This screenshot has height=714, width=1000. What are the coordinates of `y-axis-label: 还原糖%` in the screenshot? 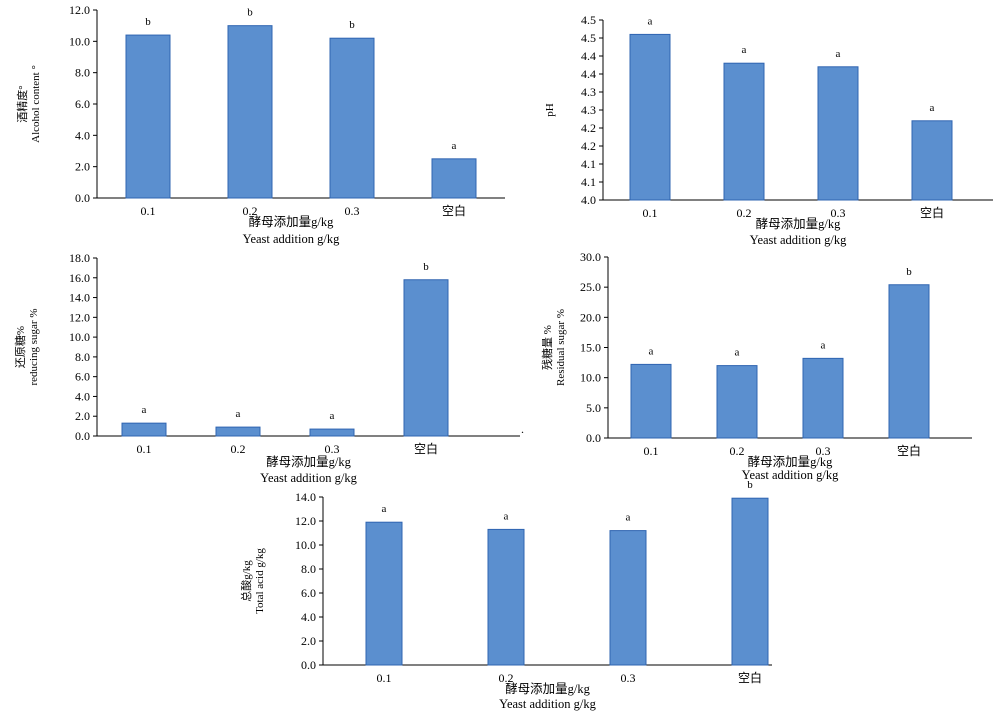 It's located at (20, 347).